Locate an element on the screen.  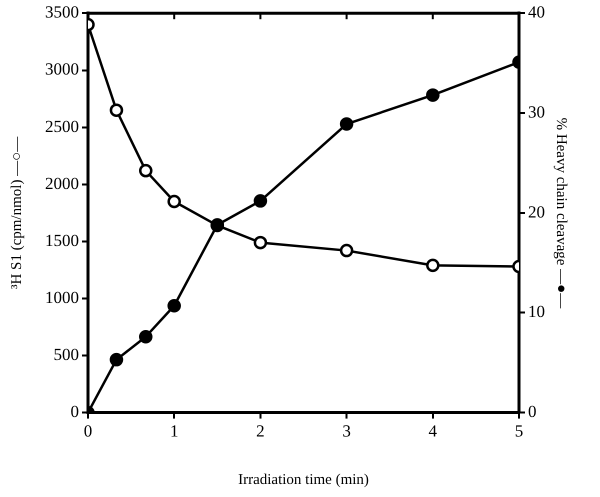
y-tick-label: 2000 is located at coordinates (62, 183).